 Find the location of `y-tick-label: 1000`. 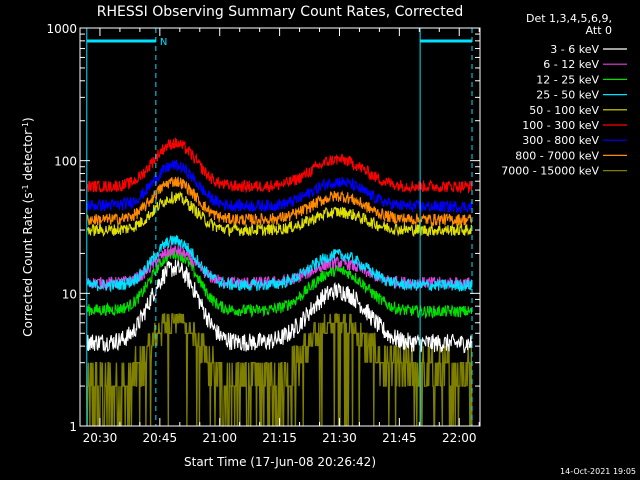

y-tick-label: 1000 is located at coordinates (61, 29).